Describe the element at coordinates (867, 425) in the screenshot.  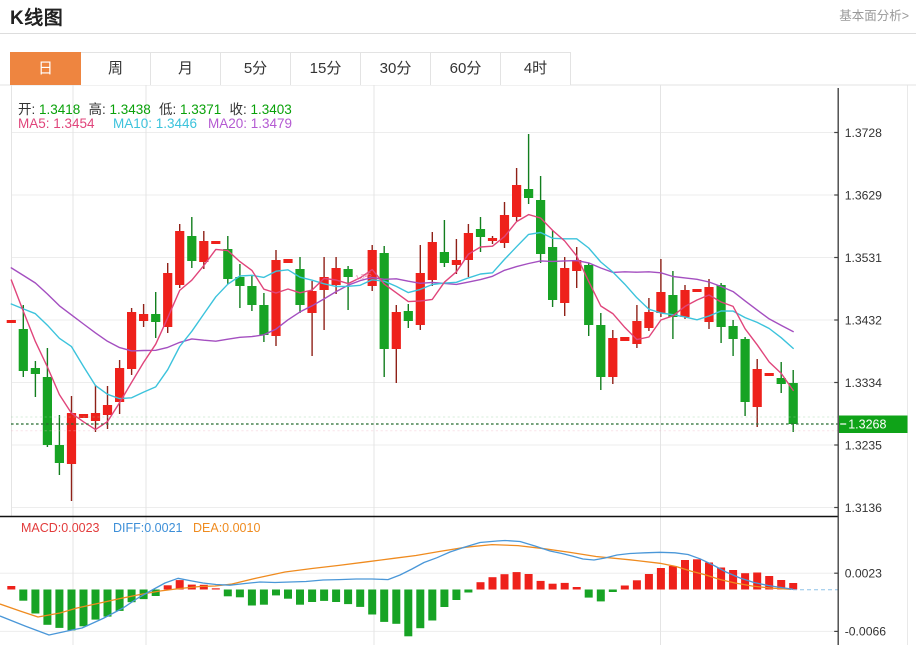
I see `svg-text: 1.3268` at that location.